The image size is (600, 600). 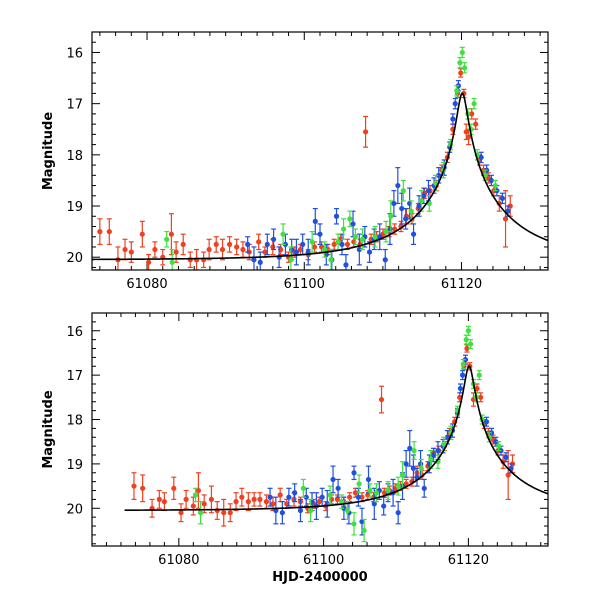 What do you see at coordinates (74, 105) in the screenshot?
I see `y-tick-label: 17` at bounding box center [74, 105].